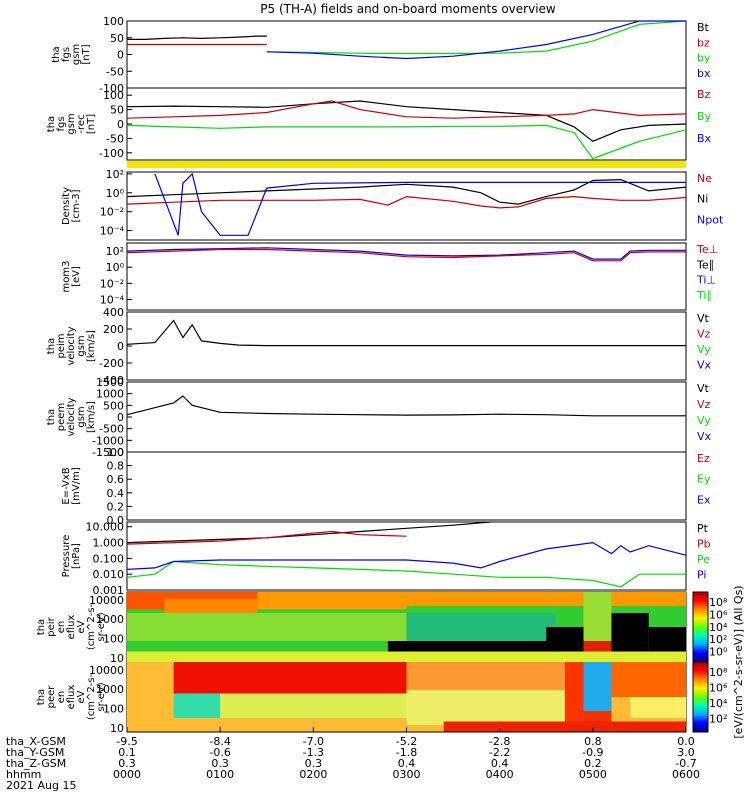 This screenshot has width=750, height=800. Describe the element at coordinates (113, 21) in the screenshot. I see `y-tick-label: 100` at that location.